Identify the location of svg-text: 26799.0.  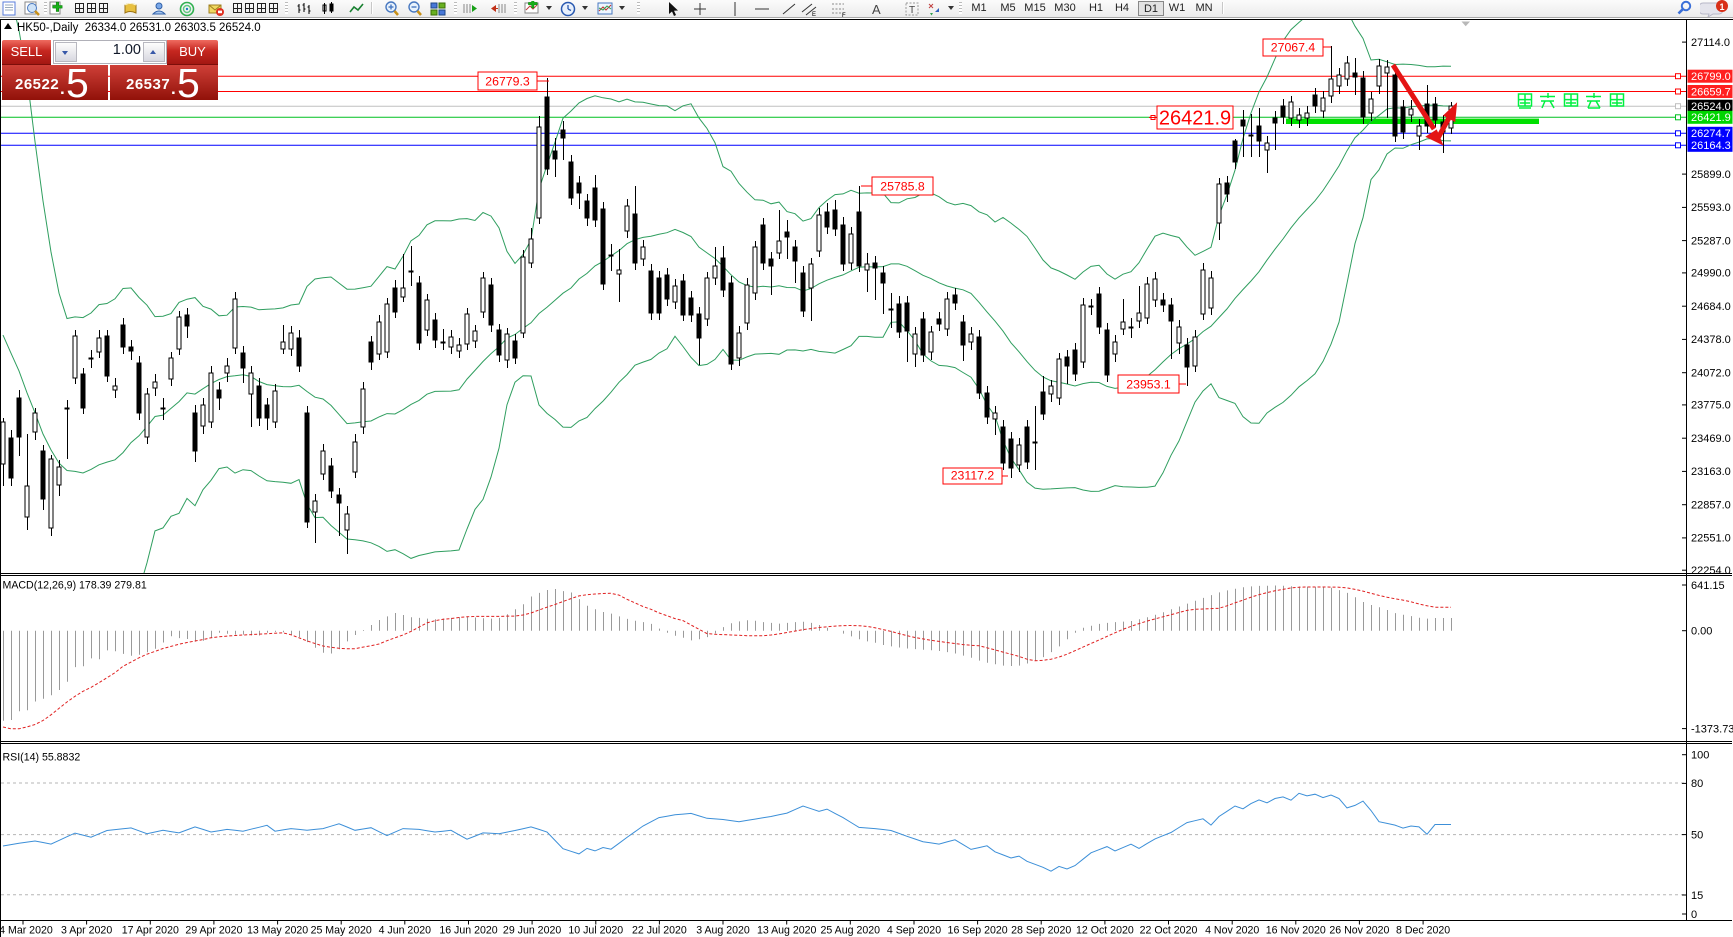
(1711, 77).